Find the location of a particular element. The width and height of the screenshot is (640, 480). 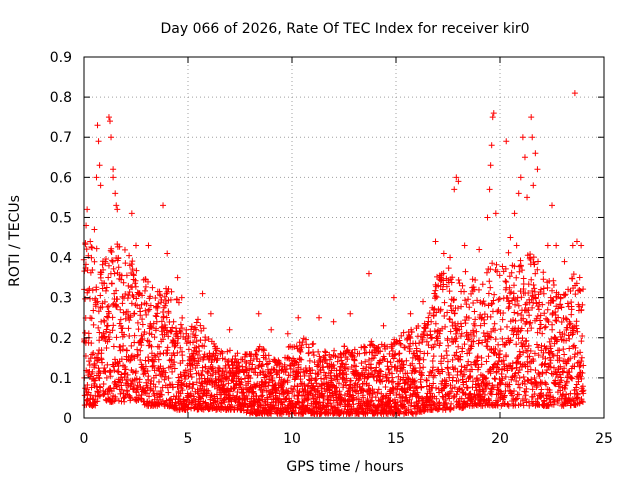

y-tick-label: 0.9 is located at coordinates (61, 58).